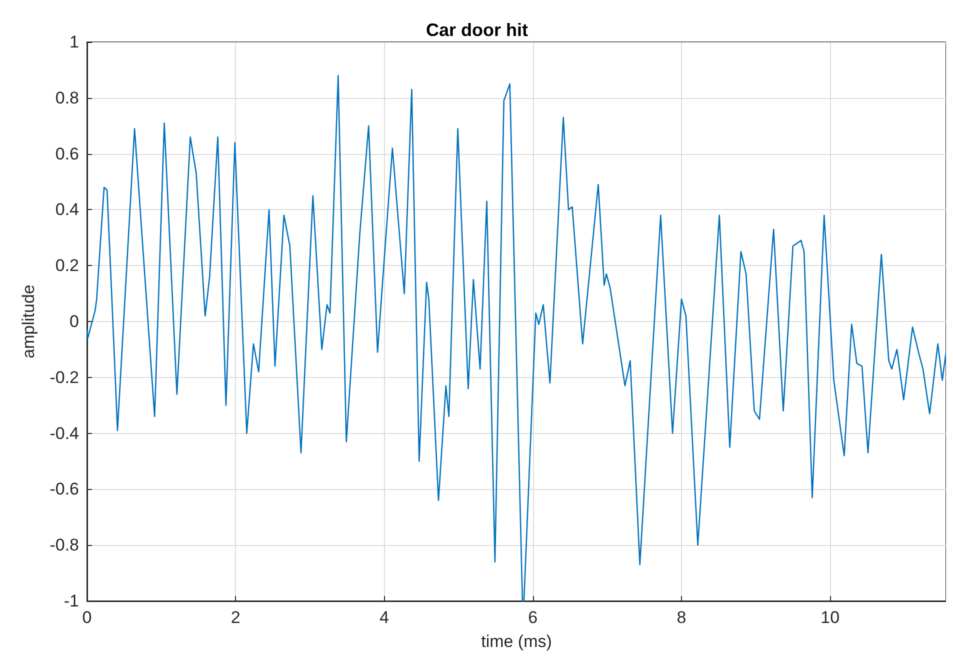 Image resolution: width=954 pixels, height=670 pixels. Describe the element at coordinates (67, 98) in the screenshot. I see `y-tick-label: 0.8` at that location.